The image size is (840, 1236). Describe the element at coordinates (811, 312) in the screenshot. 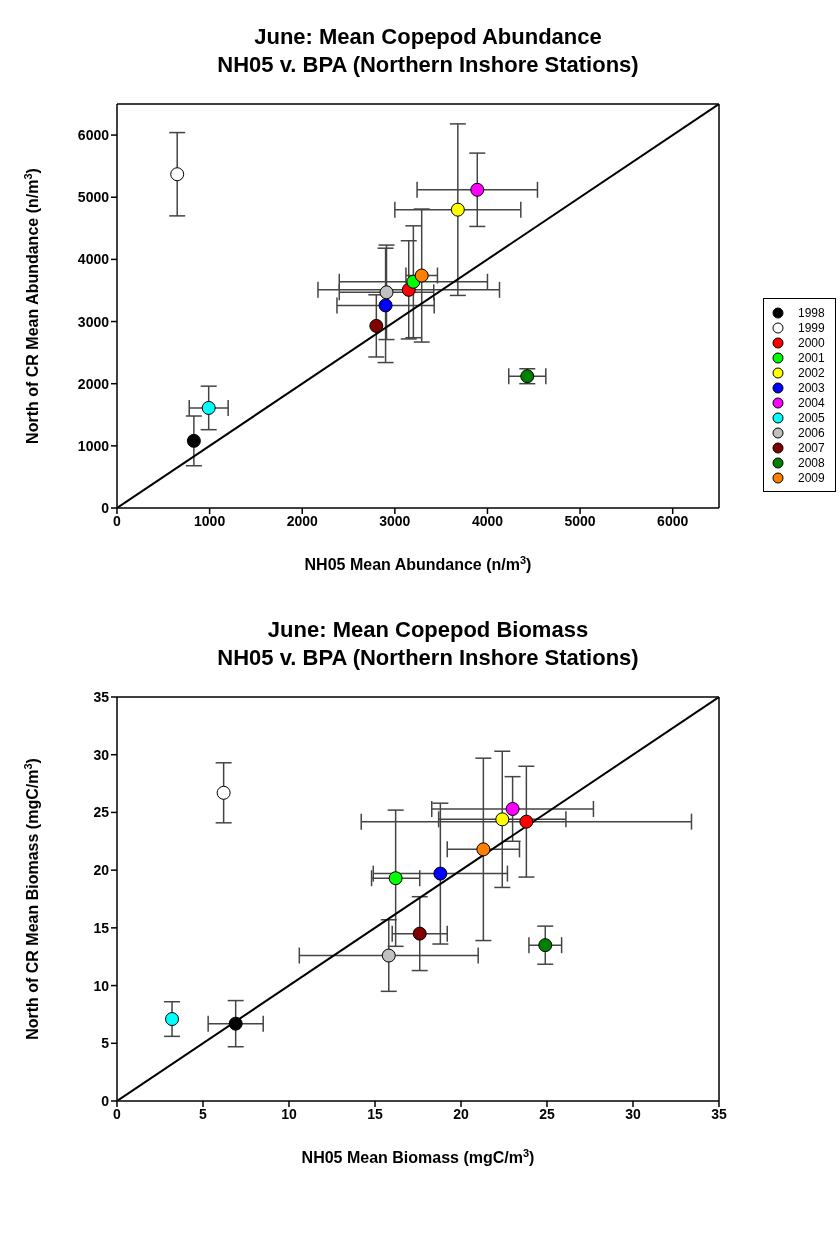

I see `legend-label: 1998` at that location.